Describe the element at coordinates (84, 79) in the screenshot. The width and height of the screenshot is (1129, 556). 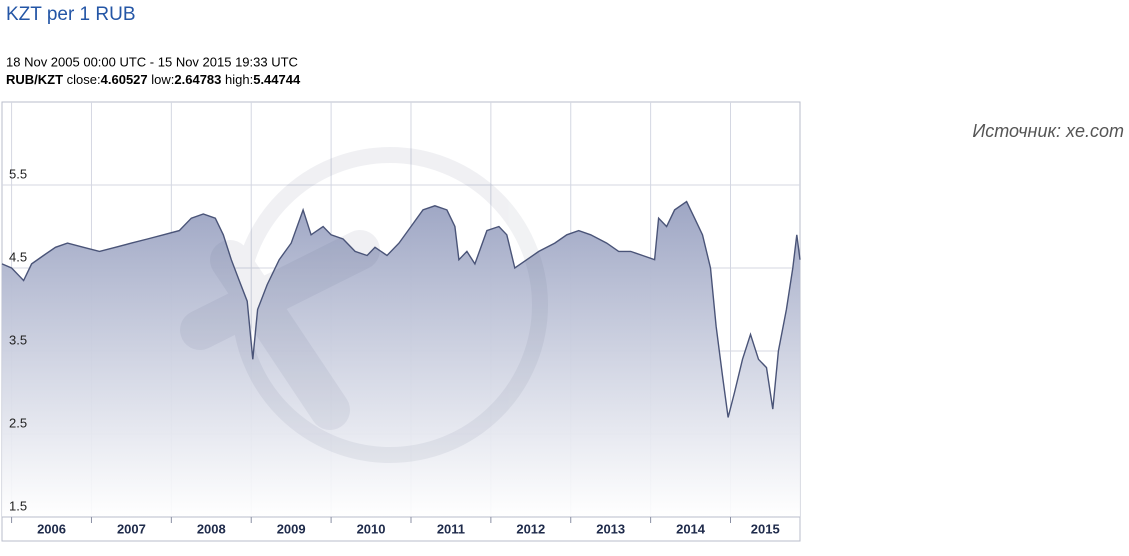
I see `close-label: close:` at that location.